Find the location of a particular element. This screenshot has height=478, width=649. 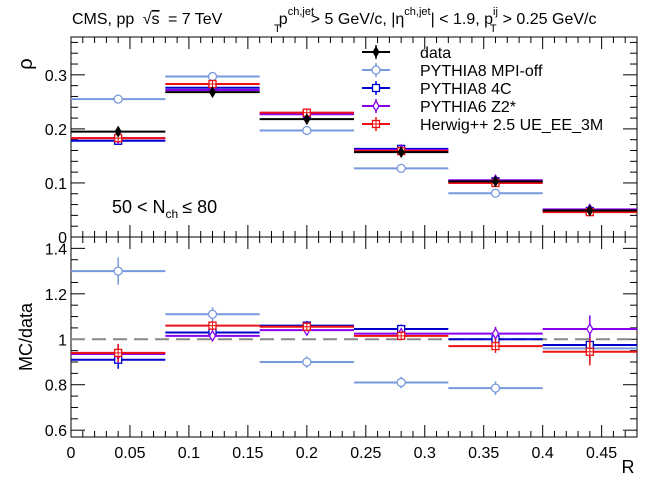

legend-entry: PYTHIA8 4C is located at coordinates (437, 89).